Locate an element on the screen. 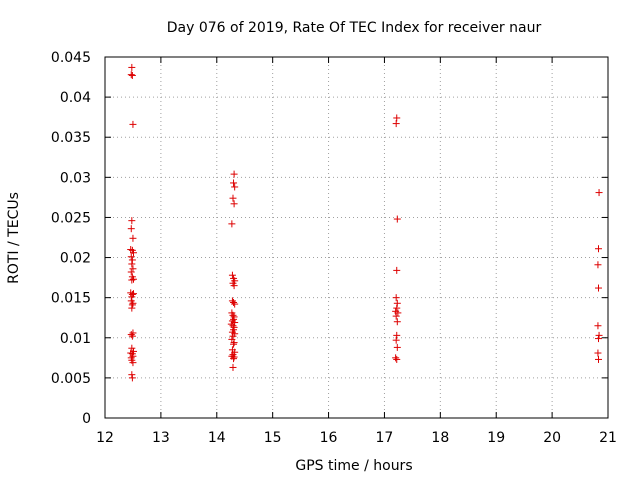 The height and width of the screenshot is (480, 640). x-tick-label: 19 is located at coordinates (496, 438).